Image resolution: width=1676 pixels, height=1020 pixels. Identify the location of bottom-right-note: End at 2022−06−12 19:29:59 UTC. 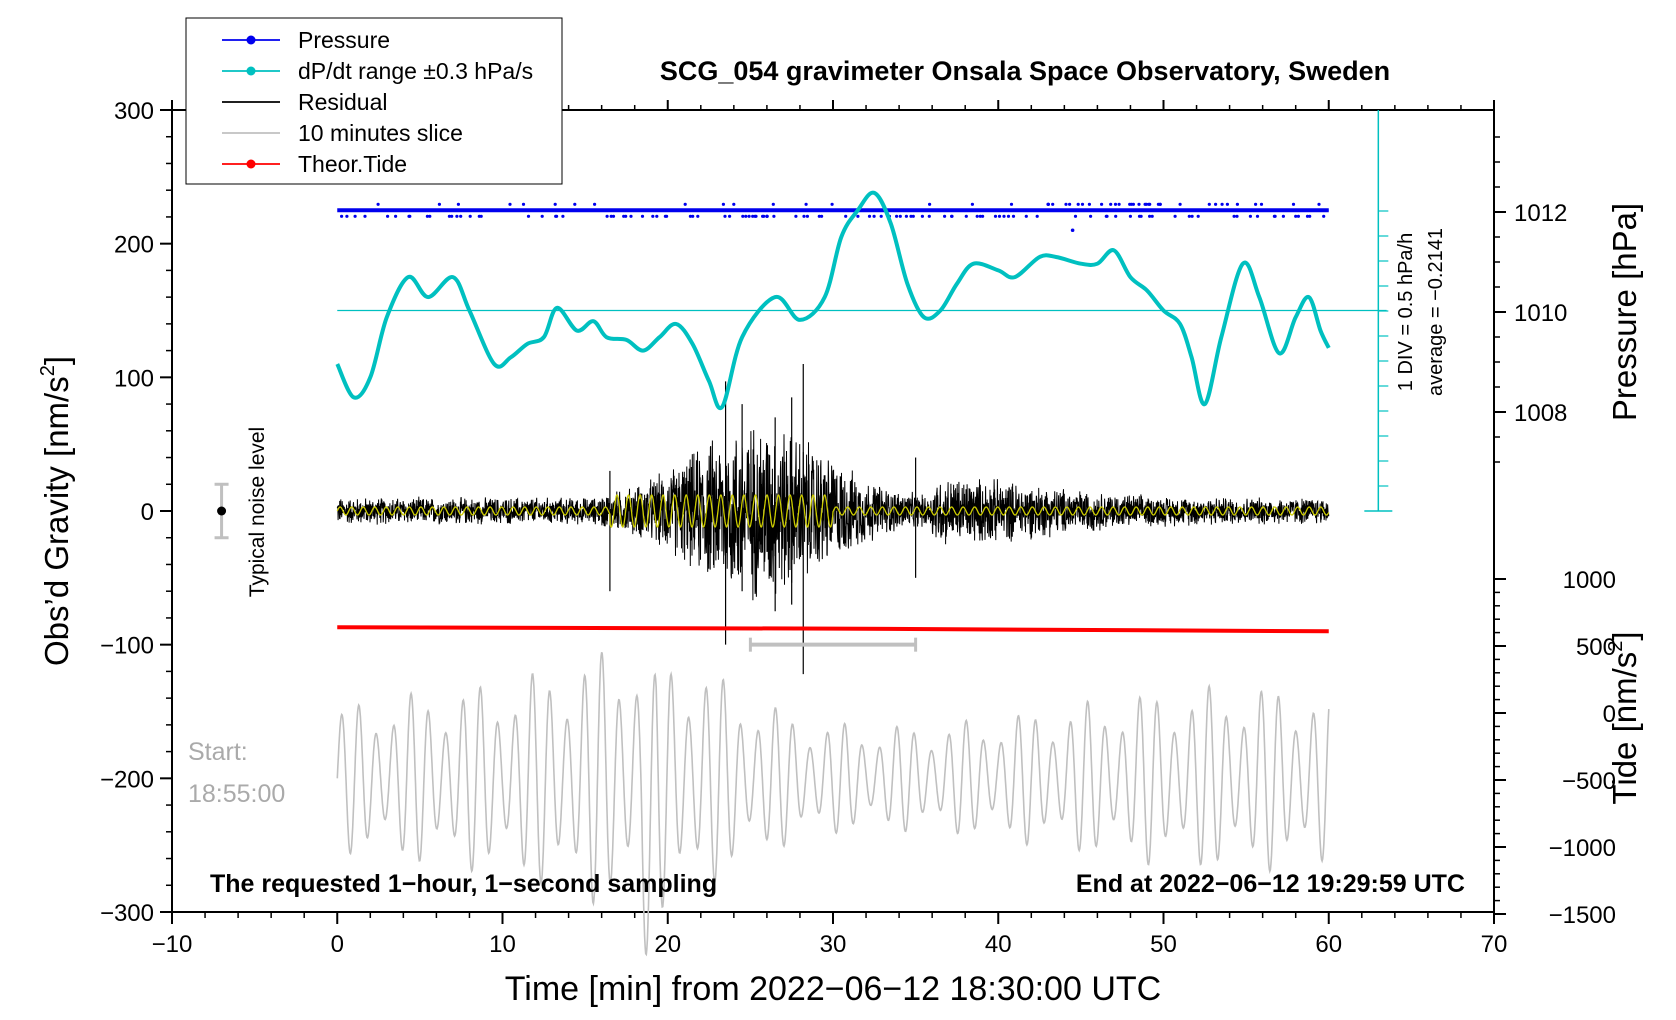
(1270, 884).